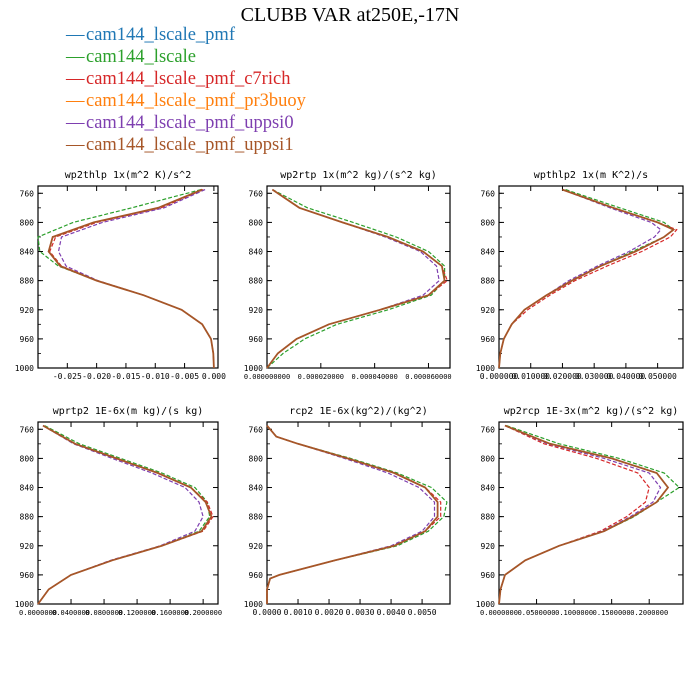  Describe the element at coordinates (594, 376) in the screenshot. I see `x-tick-label: 0.030000` at that location.